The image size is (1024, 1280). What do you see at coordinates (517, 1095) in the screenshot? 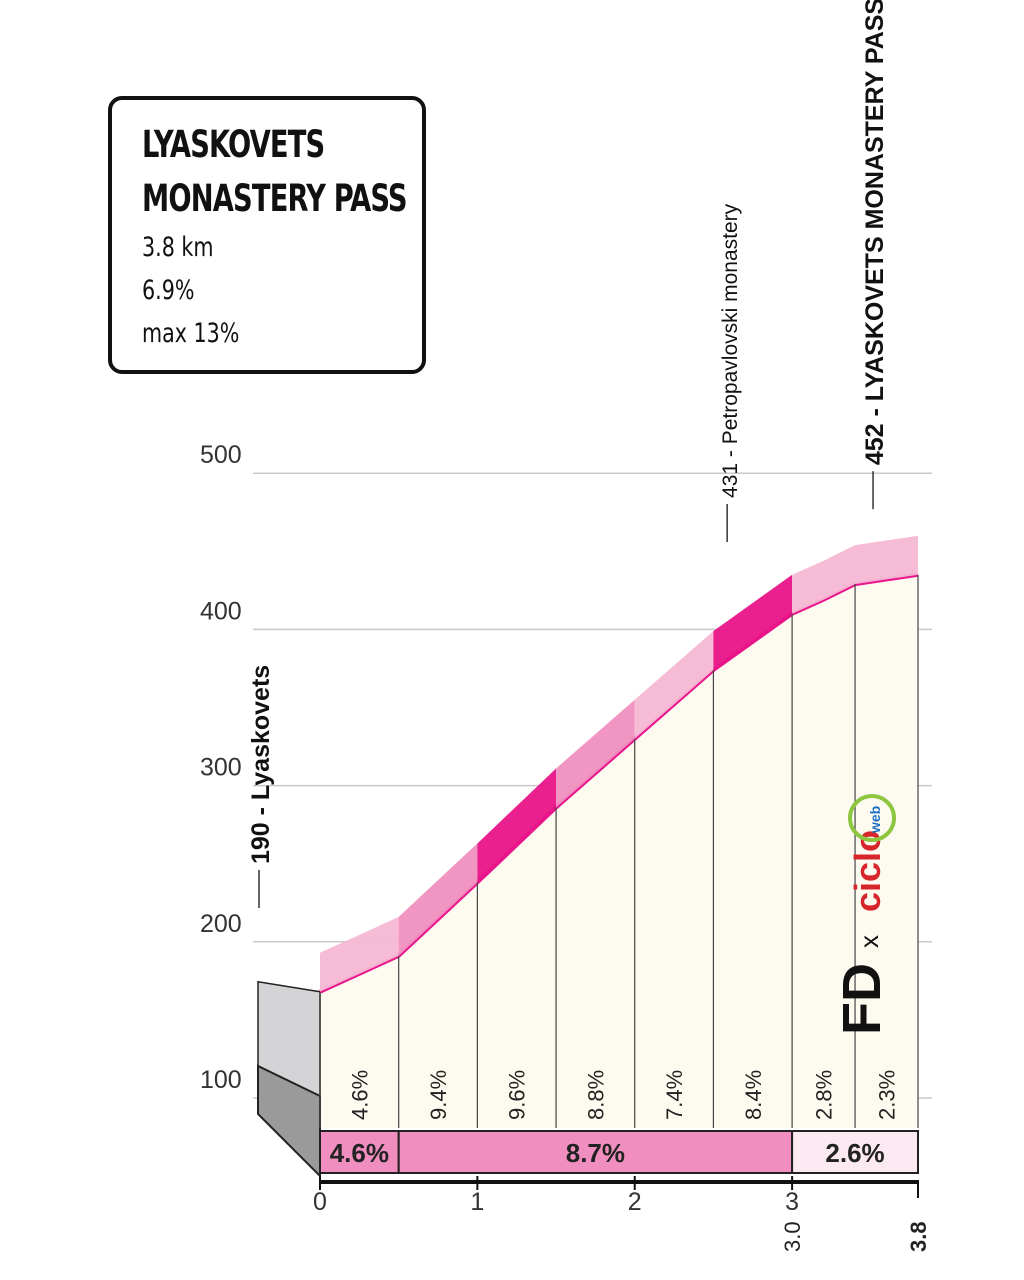
I see `segment-gradient-label-2: 9.6%` at bounding box center [517, 1095].